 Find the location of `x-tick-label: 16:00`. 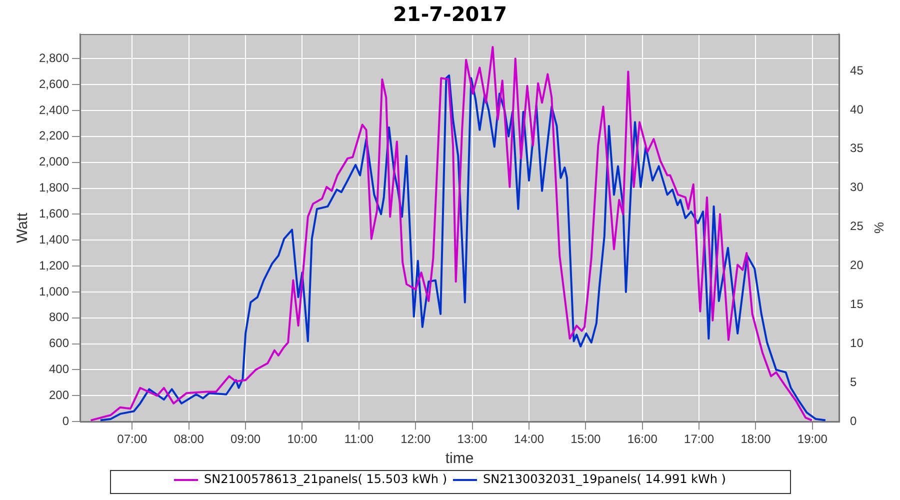

x-tick-label: 16:00 is located at coordinates (642, 439).